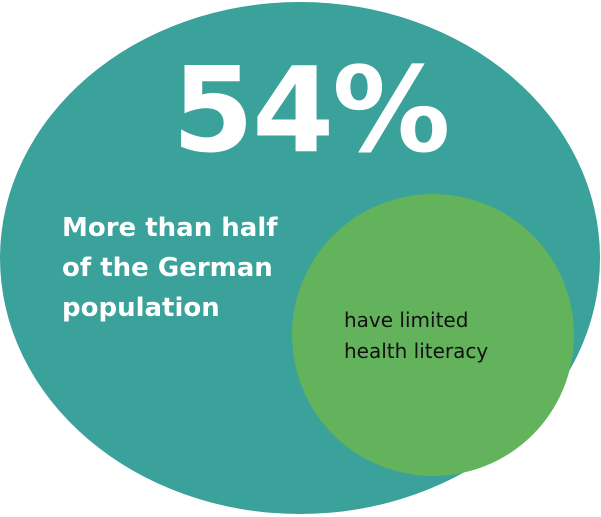 This screenshot has width=601, height=517. Describe the element at coordinates (406, 320) in the screenshot. I see `subset-description-line-1: have limited` at that location.